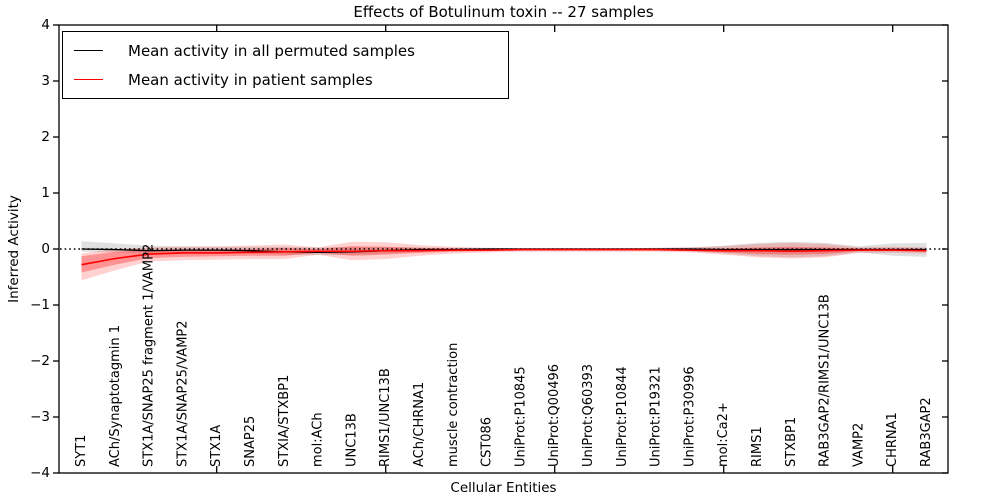 The image size is (1000, 500). Describe the element at coordinates (40, 305) in the screenshot. I see `y-tick-label: −1` at that location.